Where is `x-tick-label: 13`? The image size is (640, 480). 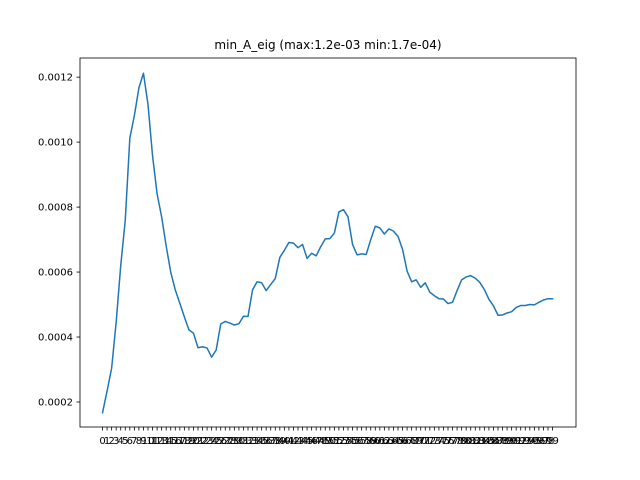 x-tick-label: 13 is located at coordinates (161, 441).